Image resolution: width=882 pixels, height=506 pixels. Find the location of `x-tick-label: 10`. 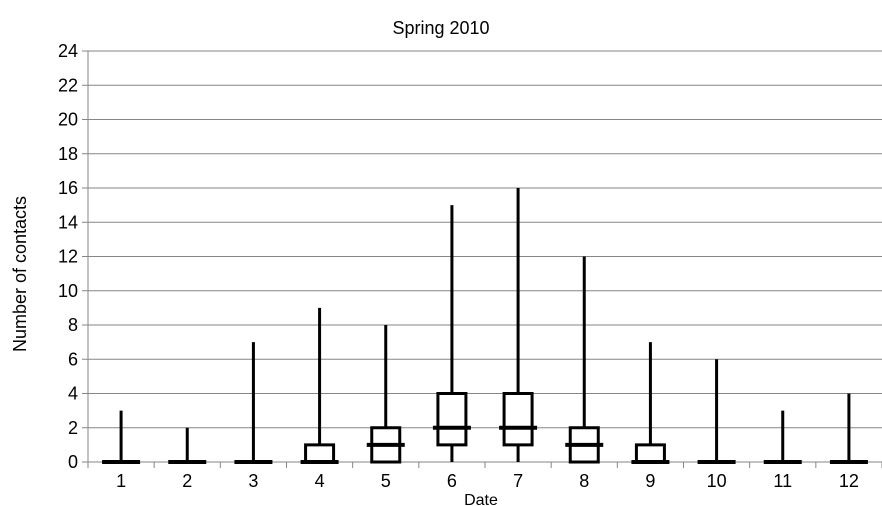

x-tick-label: 10 is located at coordinates (717, 481).